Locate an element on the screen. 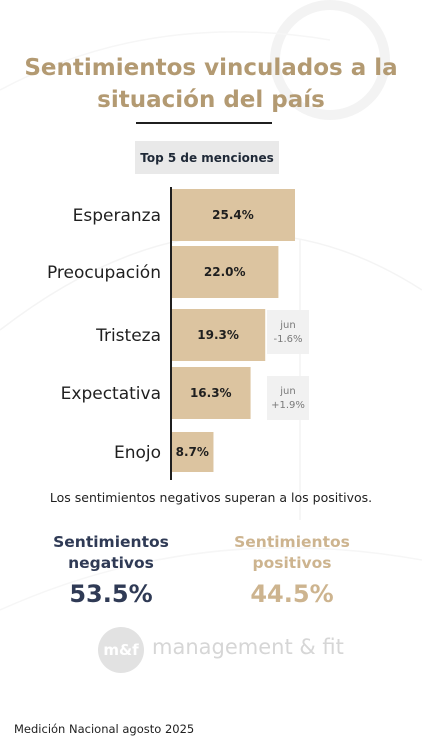 The width and height of the screenshot is (422, 750). annotation-text: -1.6% is located at coordinates (287, 339).